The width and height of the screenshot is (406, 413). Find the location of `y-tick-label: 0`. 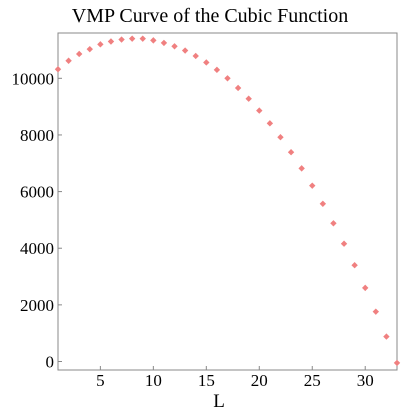

y-tick-label: 0 is located at coordinates (50, 362).